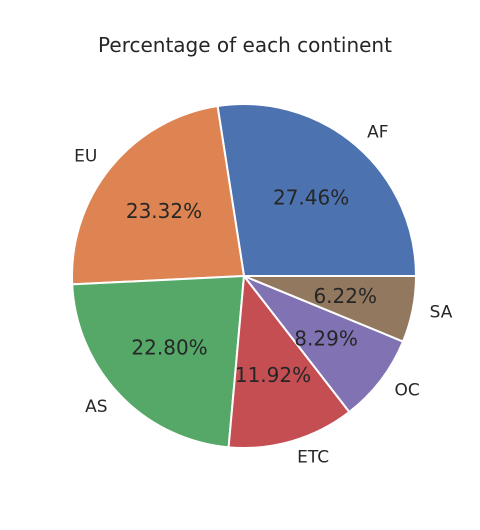  What do you see at coordinates (158, 195) in the screenshot?
I see `pie-slice-eu` at bounding box center [158, 195].